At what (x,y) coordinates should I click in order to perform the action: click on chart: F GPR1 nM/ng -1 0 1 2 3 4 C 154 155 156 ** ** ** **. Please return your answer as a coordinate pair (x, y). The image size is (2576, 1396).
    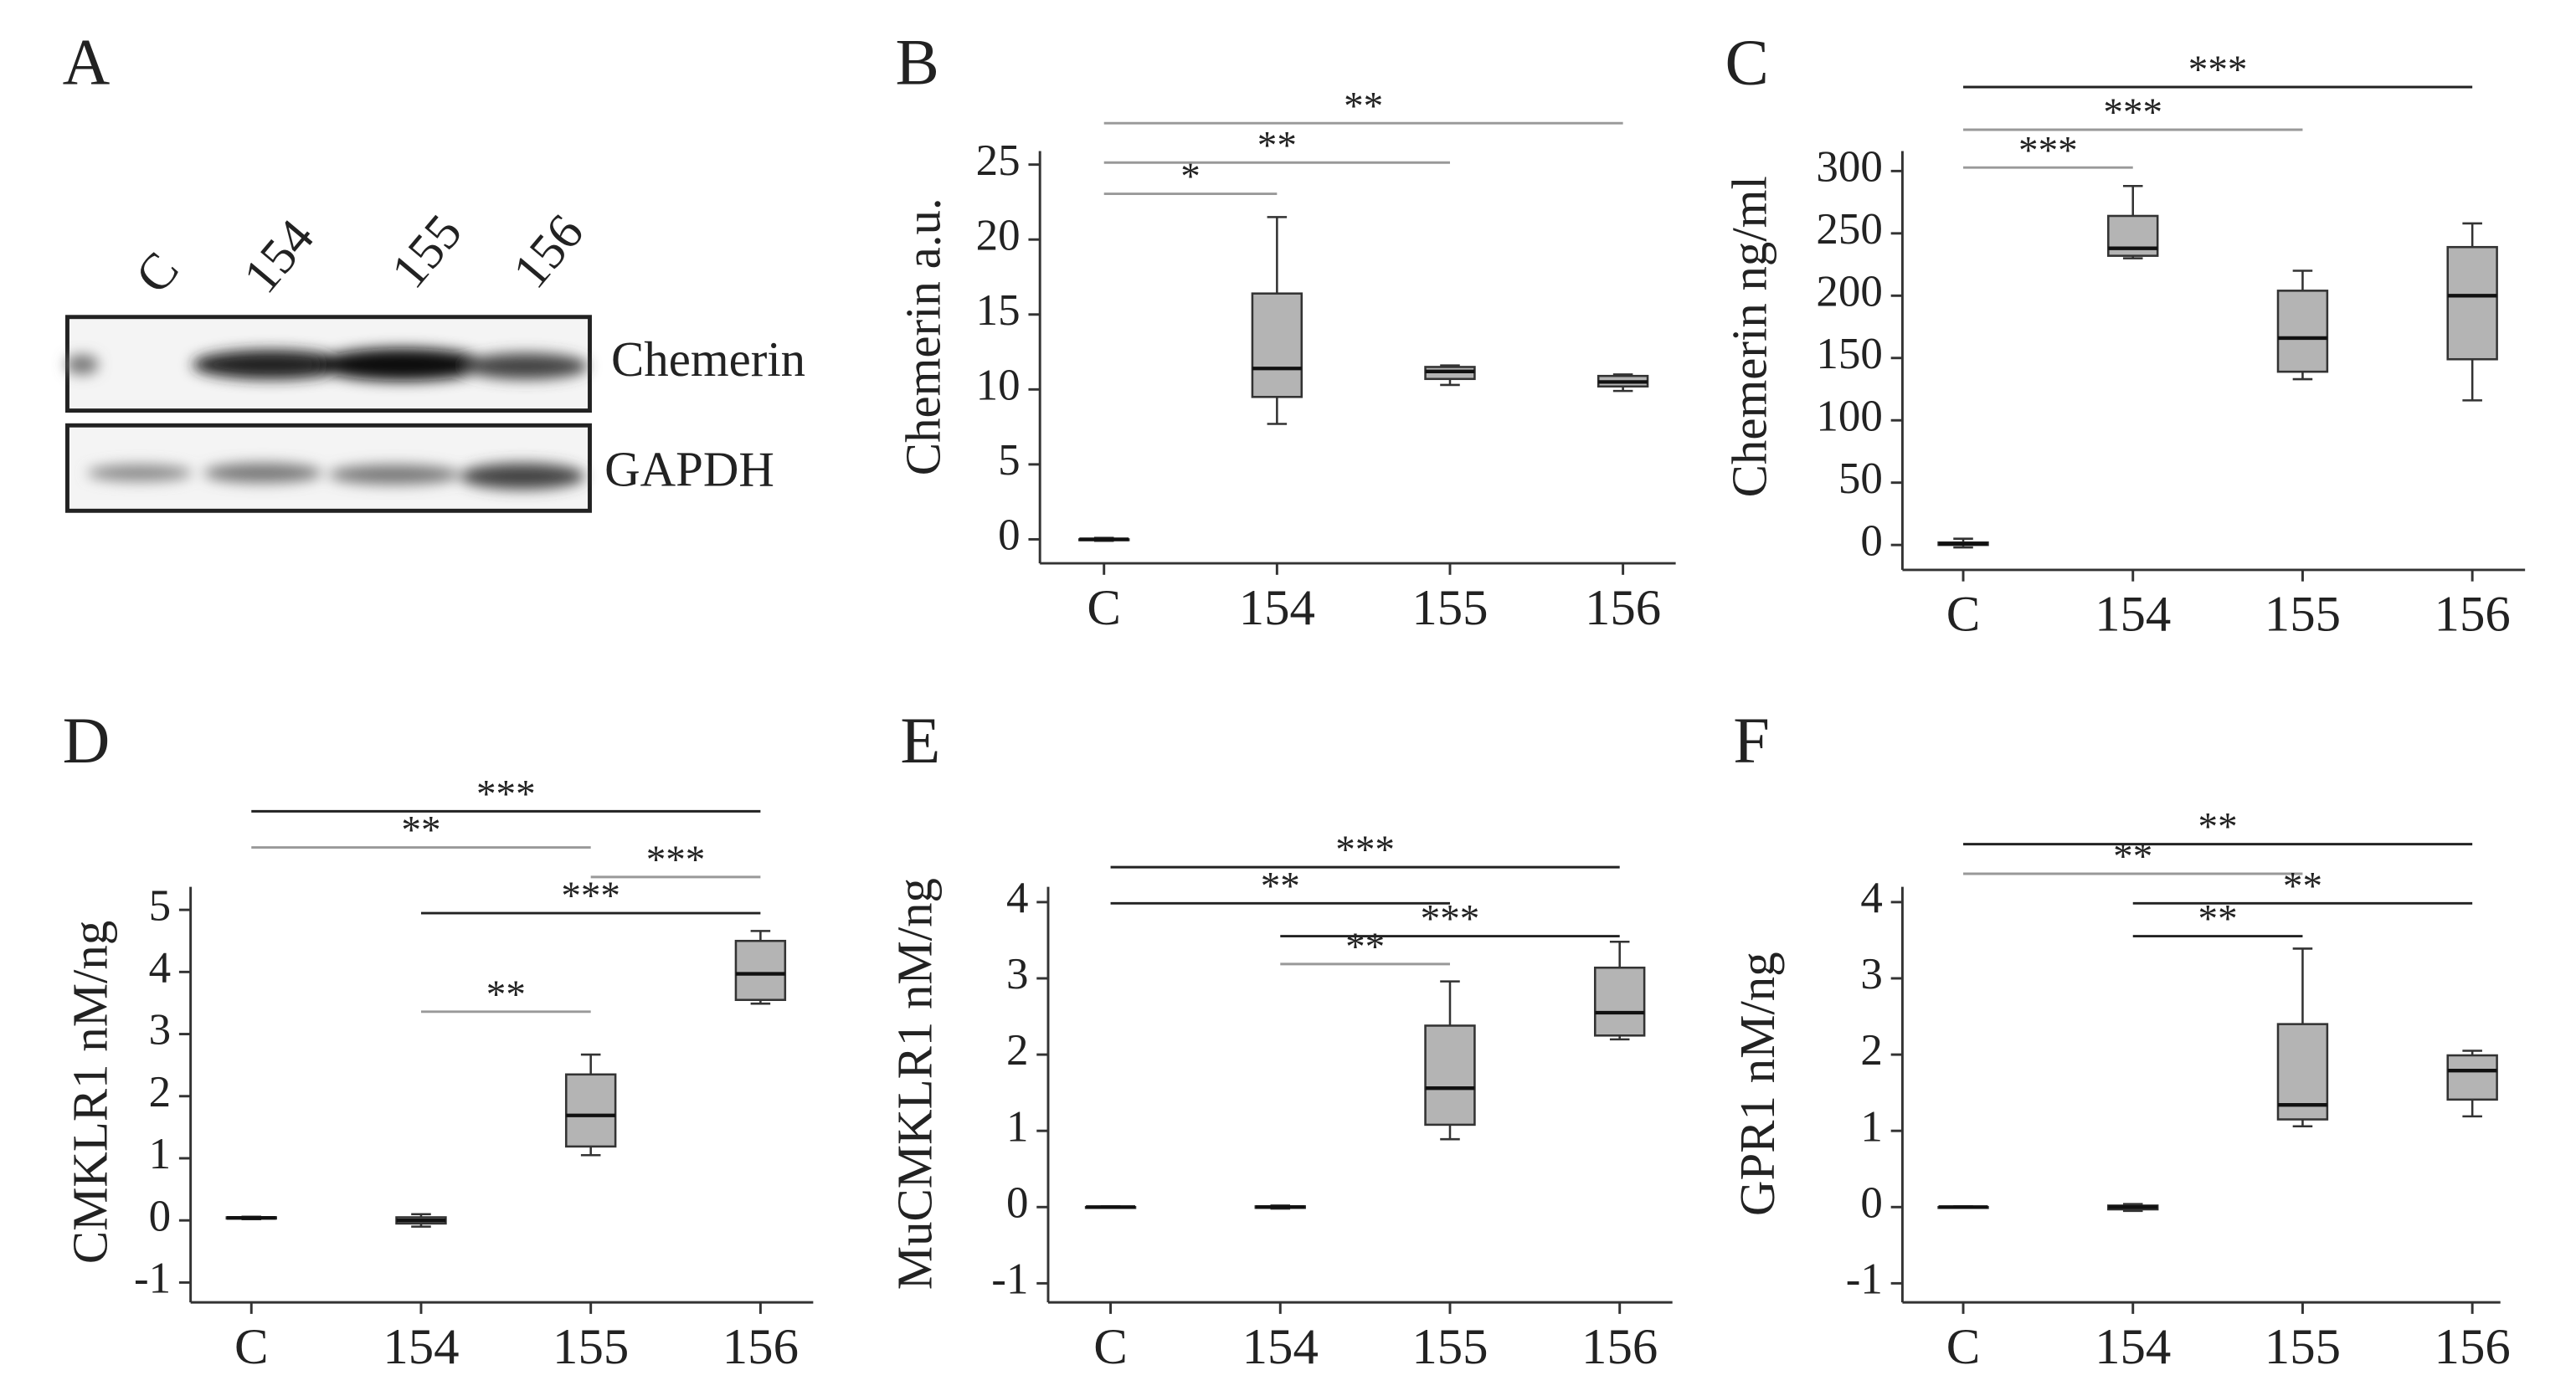
    Looking at the image, I should click on (2121, 1039).